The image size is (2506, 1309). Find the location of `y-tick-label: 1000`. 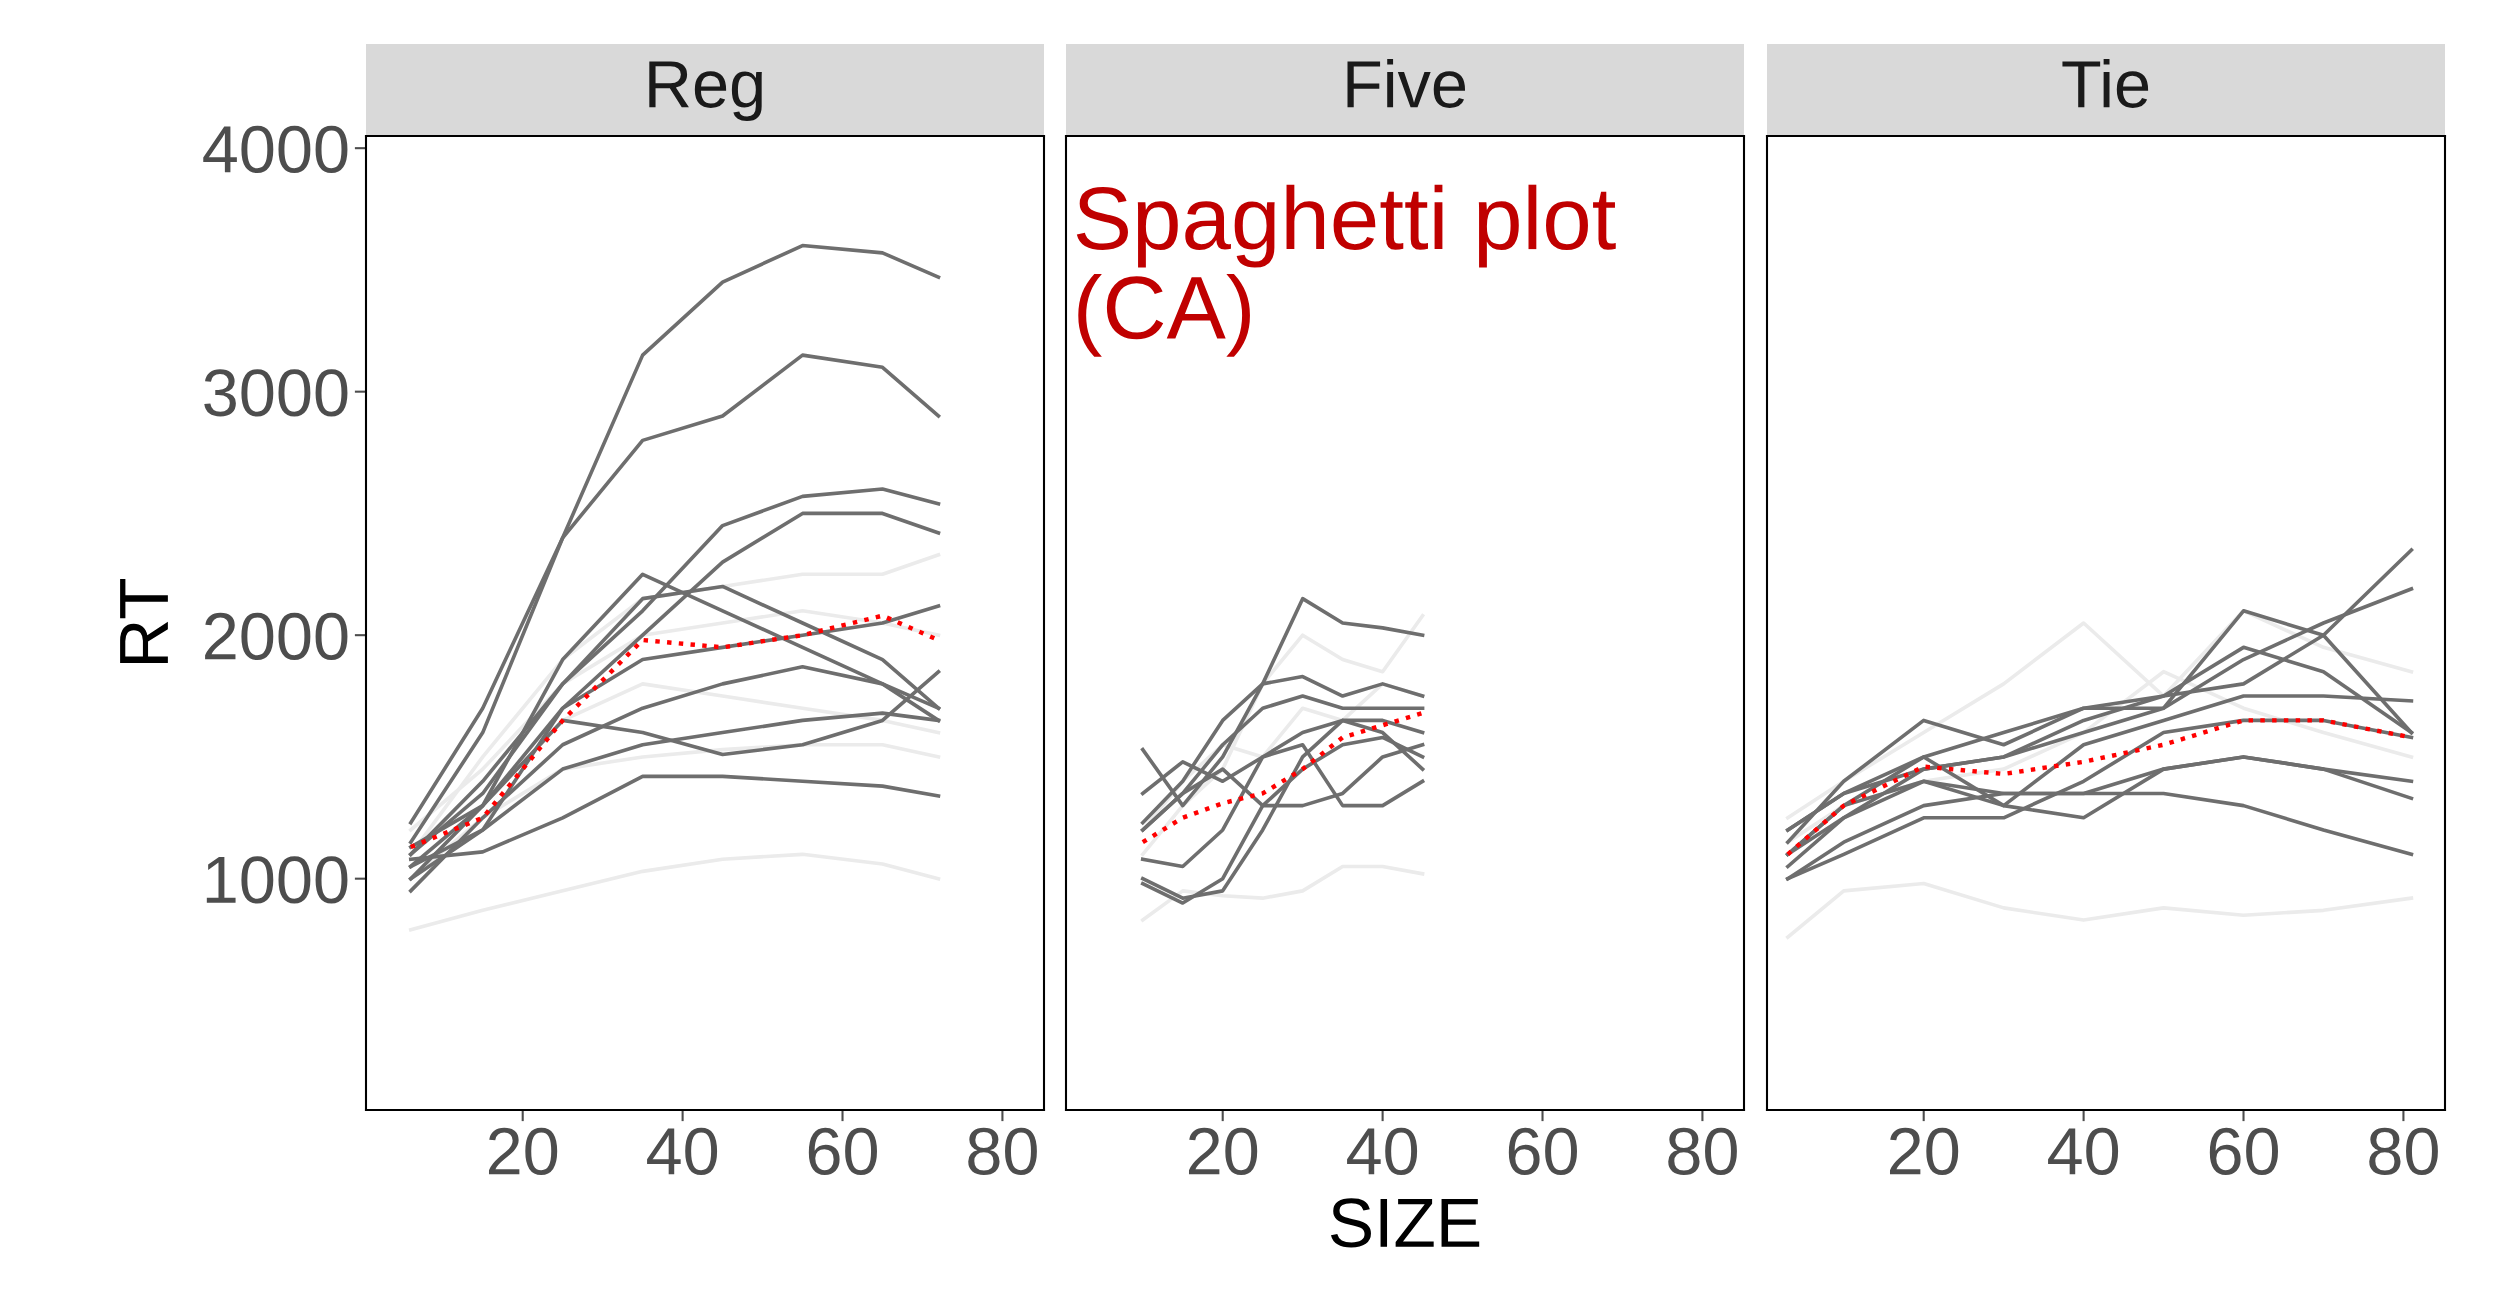

y-tick-label: 1000 is located at coordinates (277, 880).